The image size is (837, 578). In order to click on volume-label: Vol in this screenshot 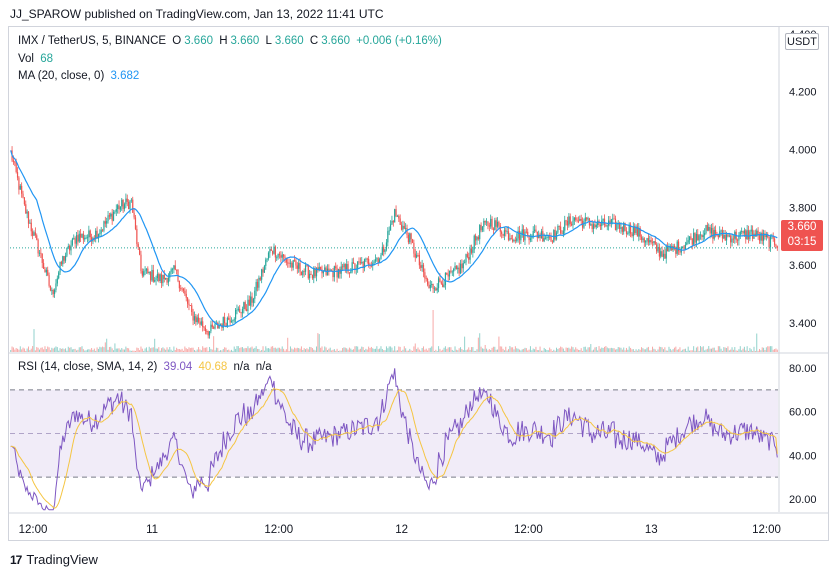, I will do `click(26, 59)`.